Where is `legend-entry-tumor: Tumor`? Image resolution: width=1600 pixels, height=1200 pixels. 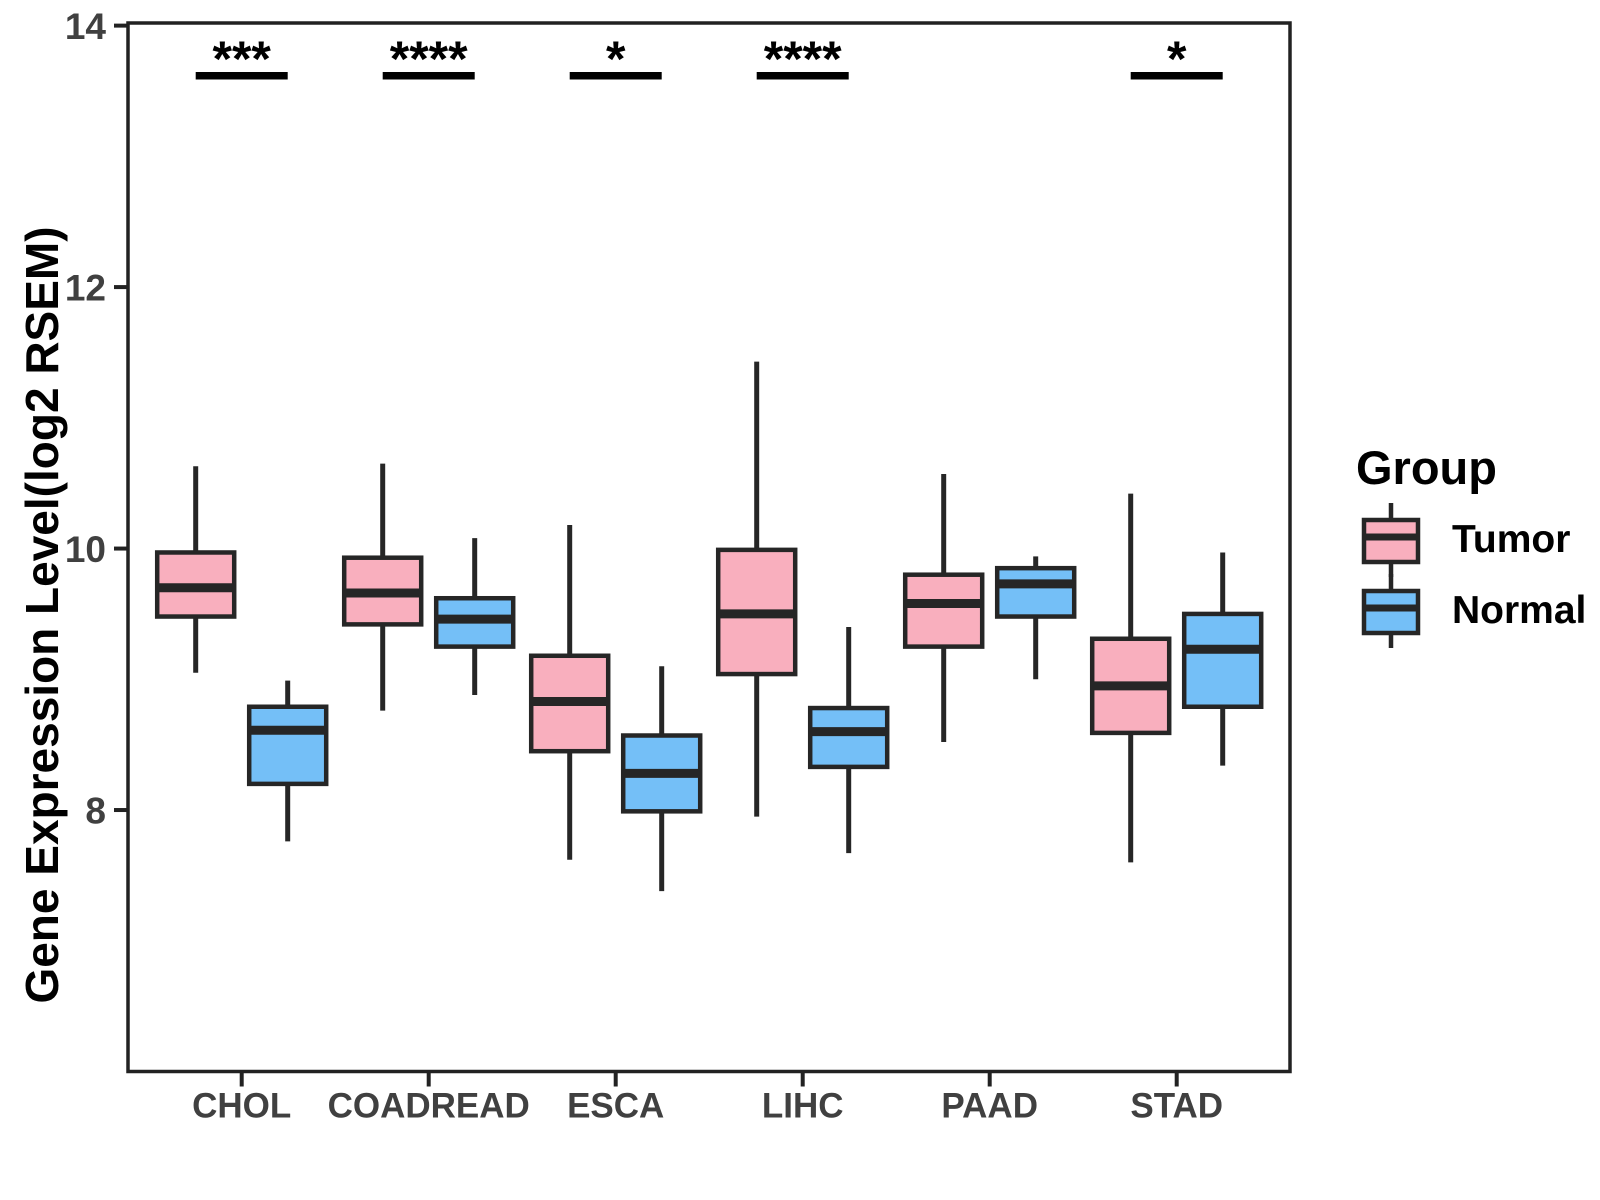 legend-entry-tumor: Tumor is located at coordinates (1465, 540).